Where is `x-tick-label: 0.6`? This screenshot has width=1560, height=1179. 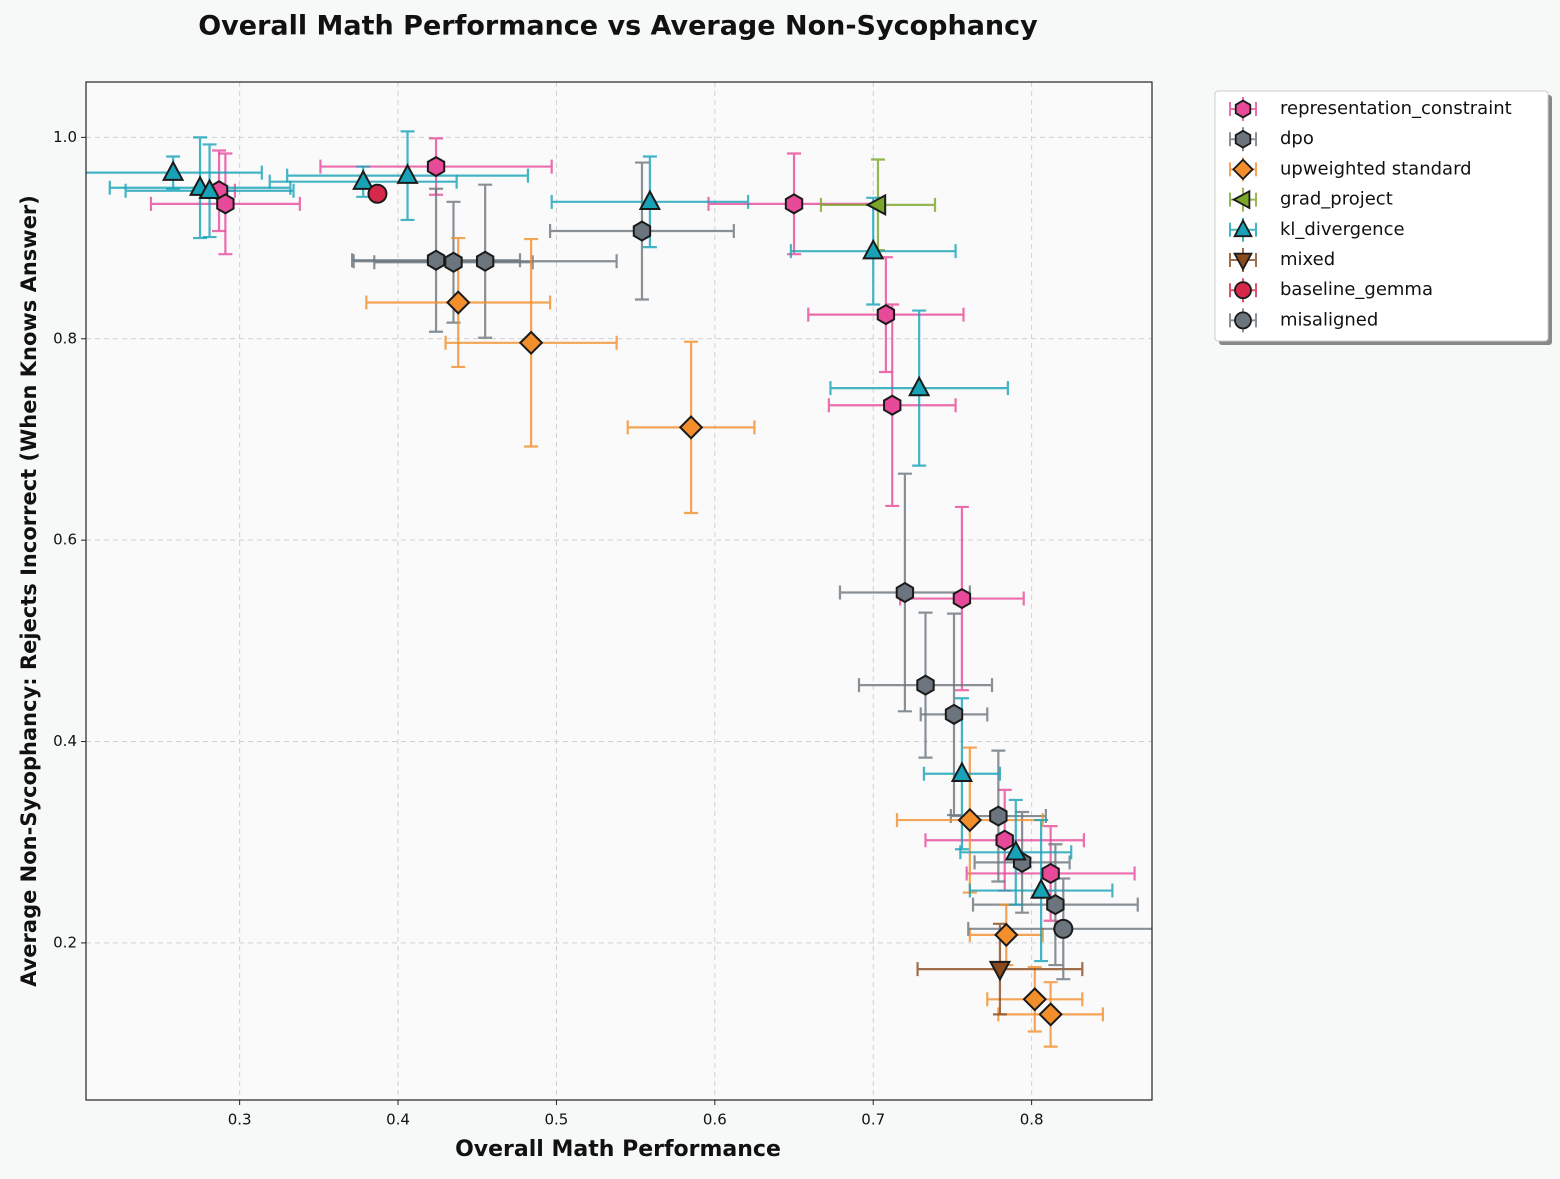 x-tick-label: 0.6 is located at coordinates (715, 1120).